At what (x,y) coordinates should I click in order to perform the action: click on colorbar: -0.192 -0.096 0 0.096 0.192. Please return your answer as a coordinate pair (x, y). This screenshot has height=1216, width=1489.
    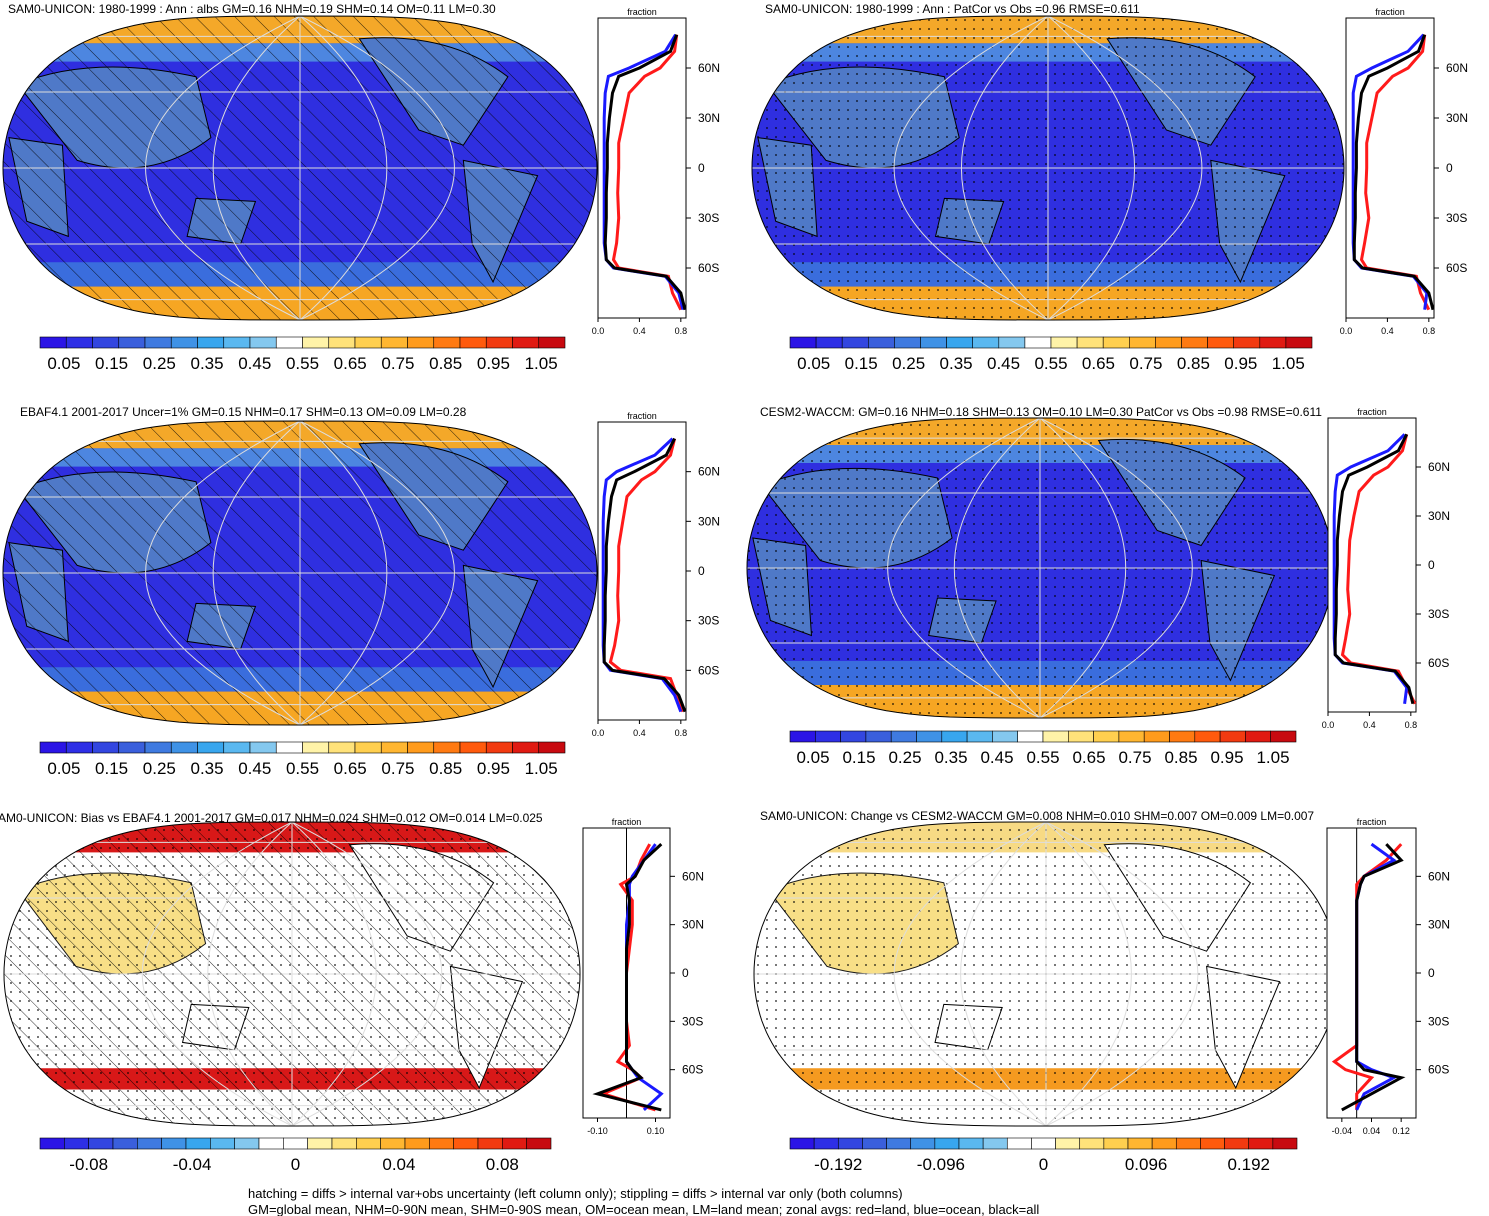
    Looking at the image, I should click on (1043, 1155).